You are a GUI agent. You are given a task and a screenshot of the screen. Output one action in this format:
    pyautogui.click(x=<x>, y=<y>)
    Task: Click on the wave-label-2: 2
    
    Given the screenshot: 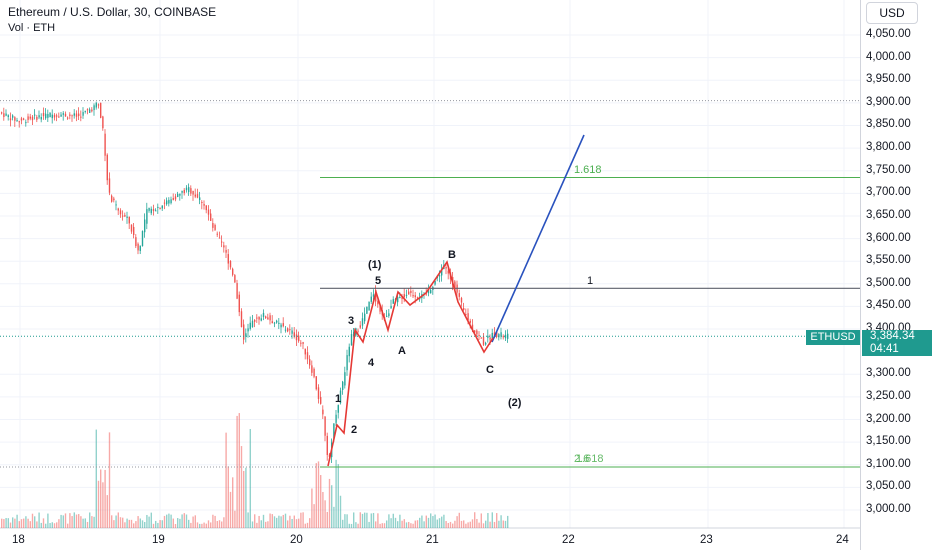 What is the action you would take?
    pyautogui.click(x=354, y=430)
    